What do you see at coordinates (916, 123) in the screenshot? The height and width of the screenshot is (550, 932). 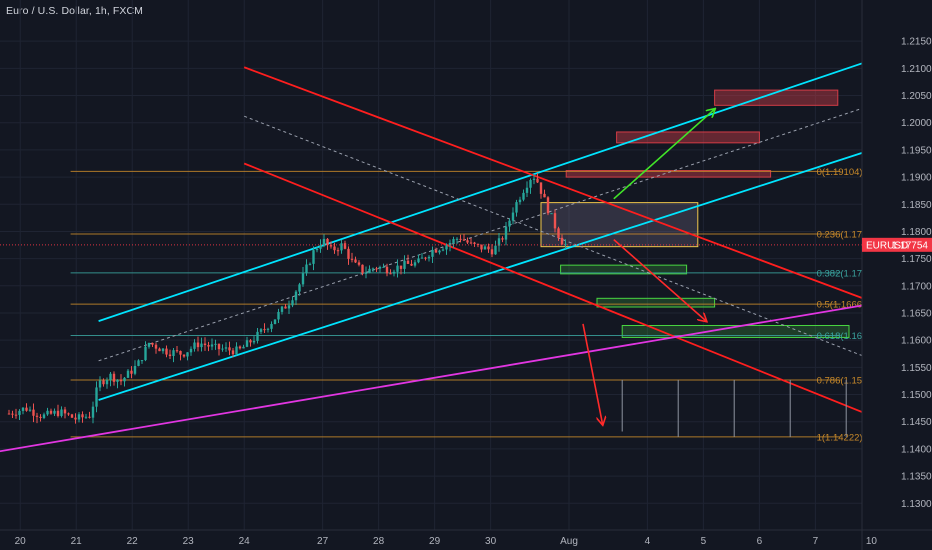 I see `y-tick-label: 1.20000` at bounding box center [916, 123].